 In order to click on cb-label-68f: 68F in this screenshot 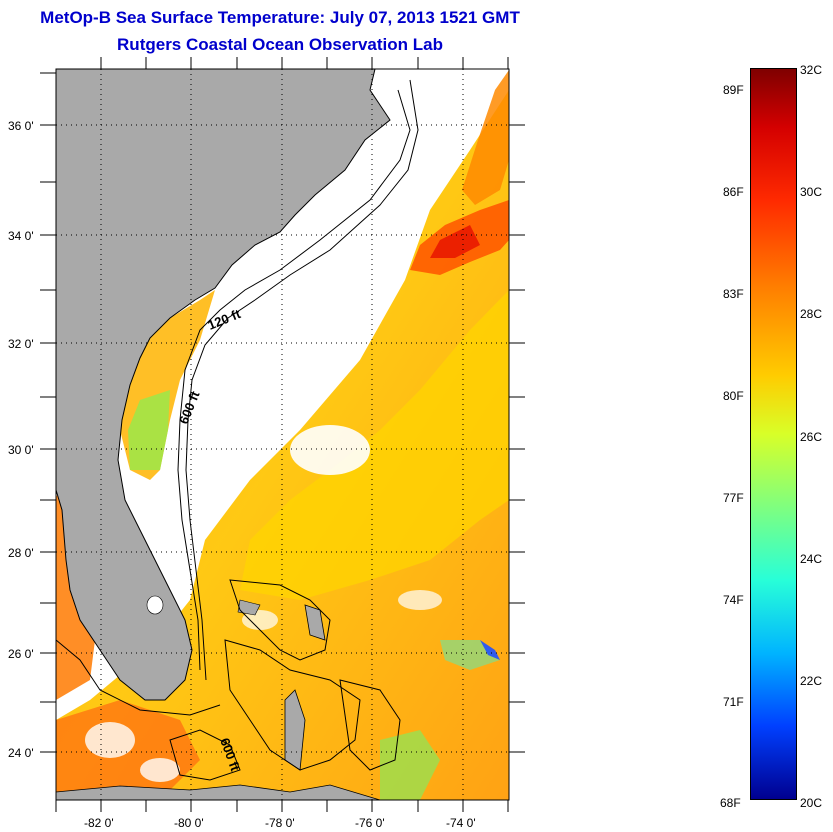, I will do `click(730, 803)`.